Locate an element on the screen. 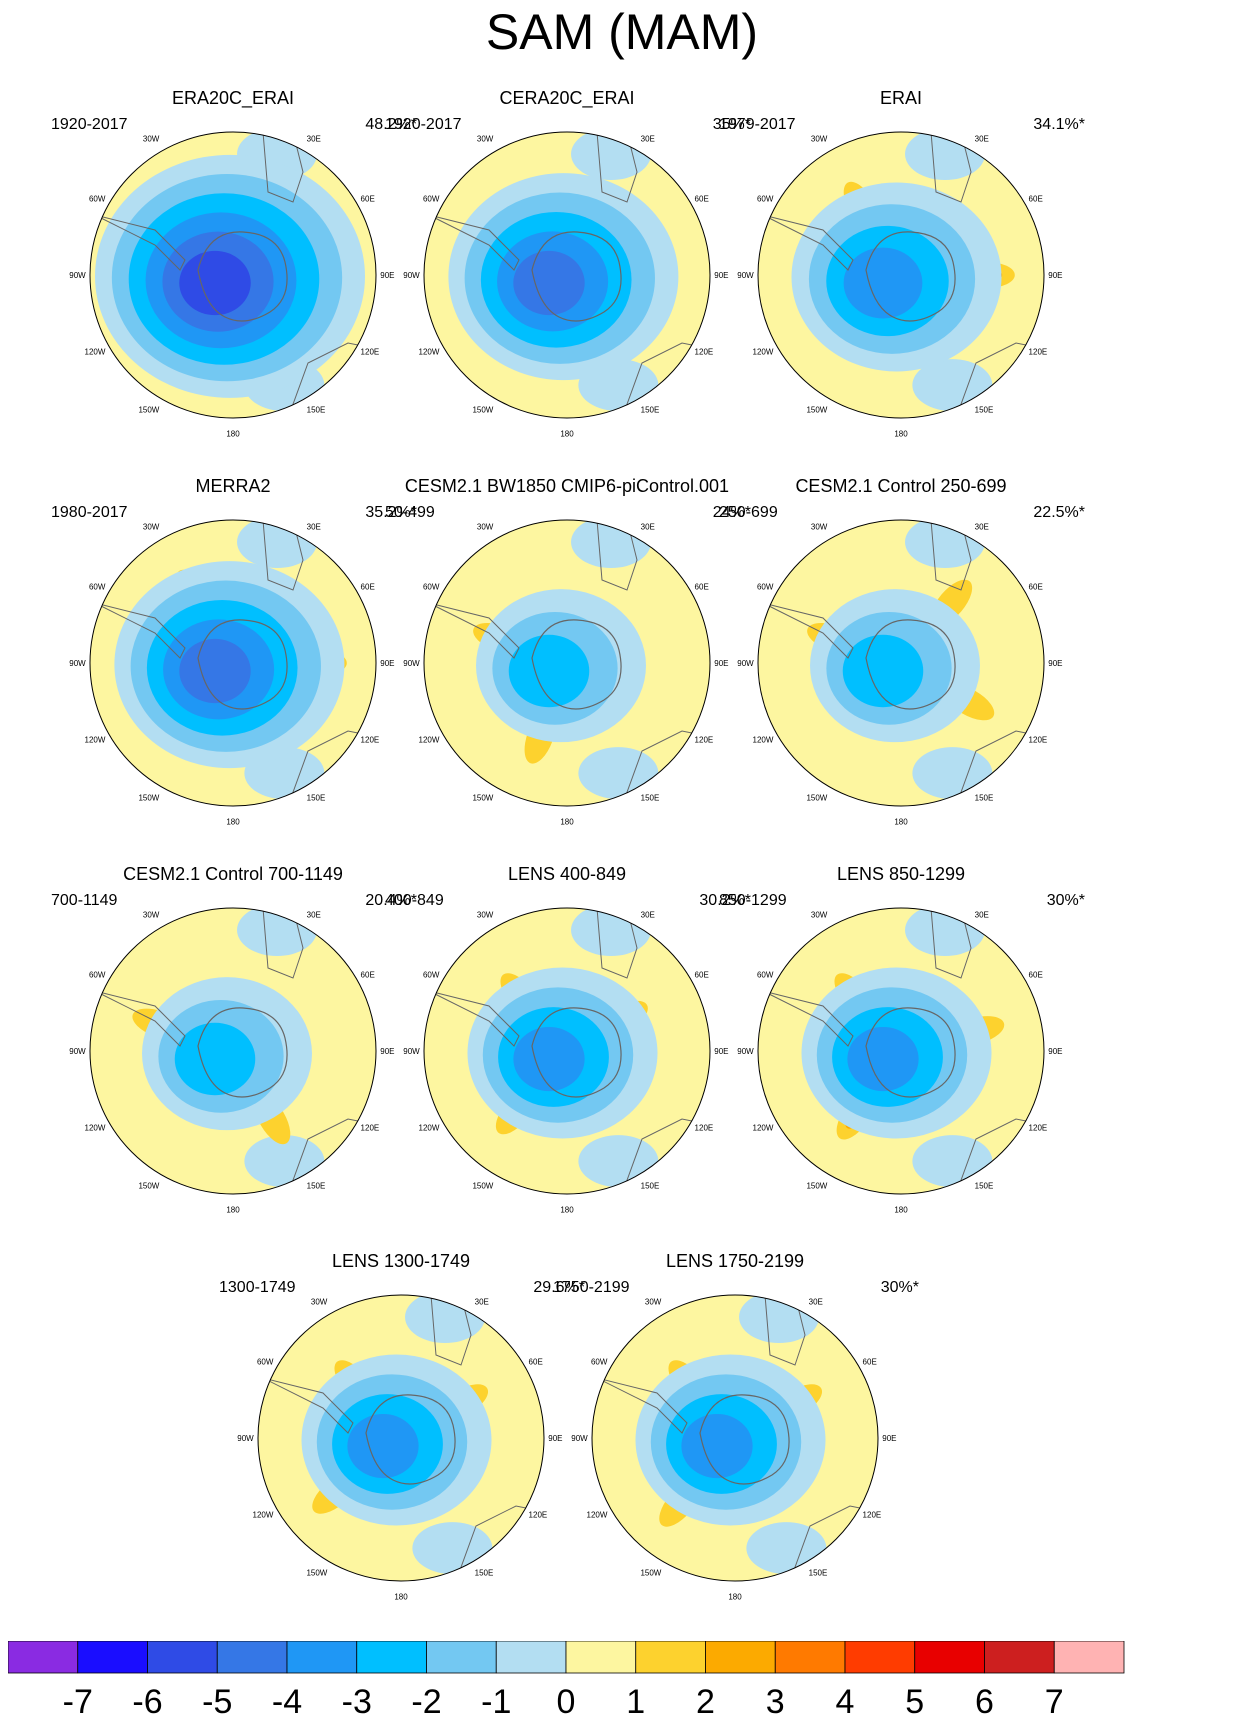 The width and height of the screenshot is (1244, 1723). panel-period: 1979-2017 is located at coordinates (757, 124).